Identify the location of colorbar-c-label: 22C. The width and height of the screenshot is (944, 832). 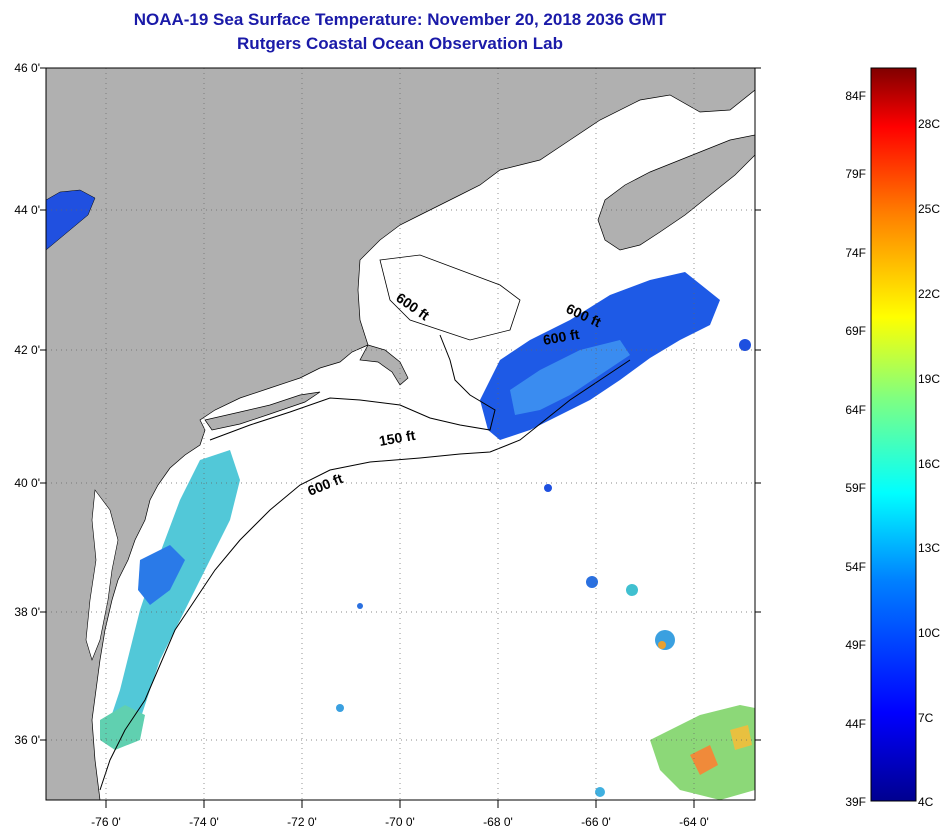
(929, 294).